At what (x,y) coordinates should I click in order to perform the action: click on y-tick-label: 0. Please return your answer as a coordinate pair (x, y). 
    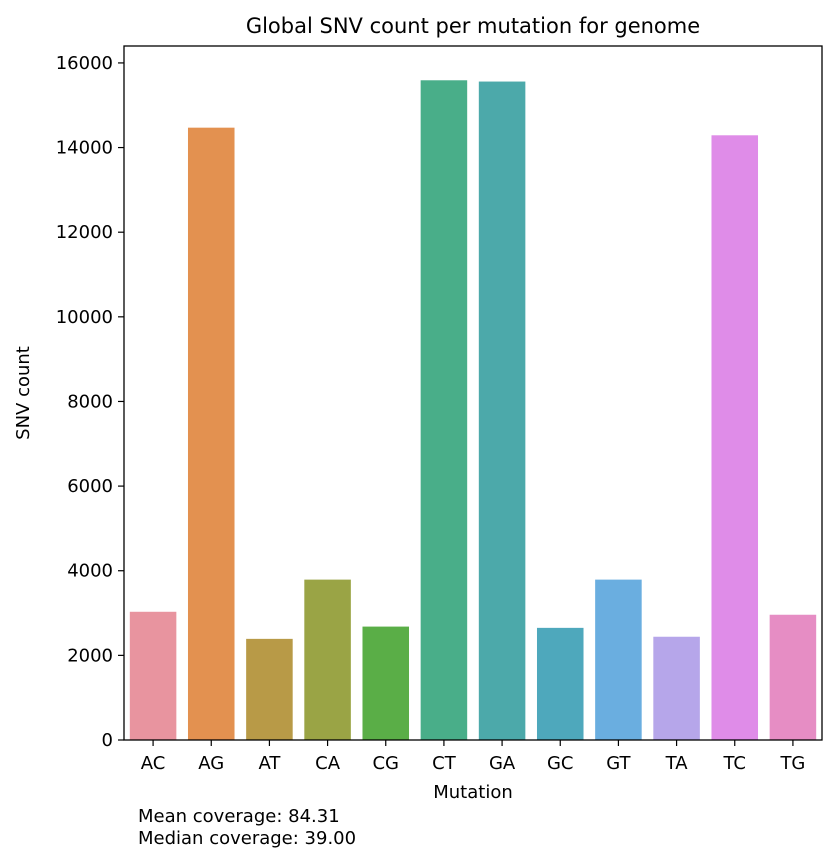
    Looking at the image, I should click on (107, 740).